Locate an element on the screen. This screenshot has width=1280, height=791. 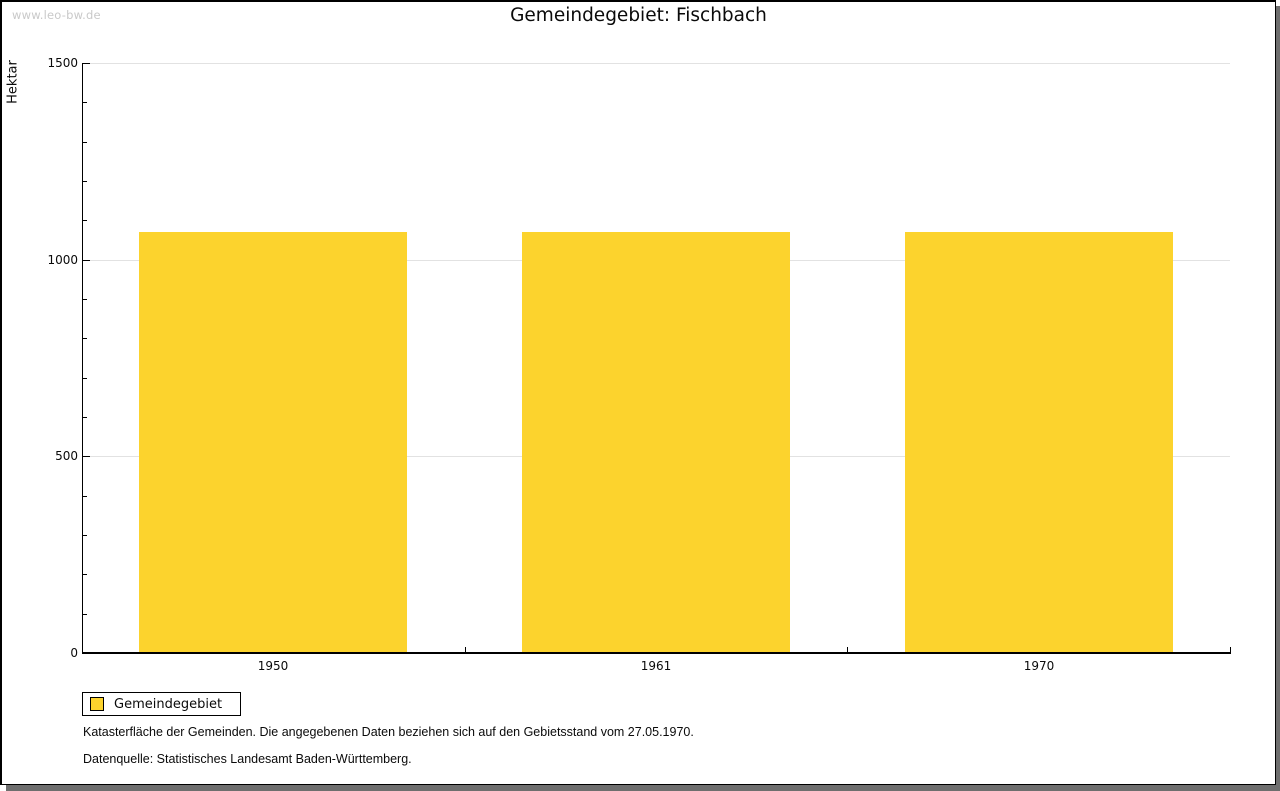
frame-shadow-bottom is located at coordinates (643, 788).